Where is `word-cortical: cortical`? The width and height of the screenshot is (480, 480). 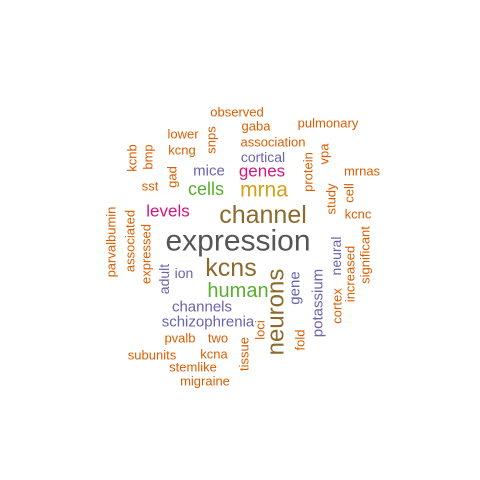 word-cortical: cortical is located at coordinates (263, 157).